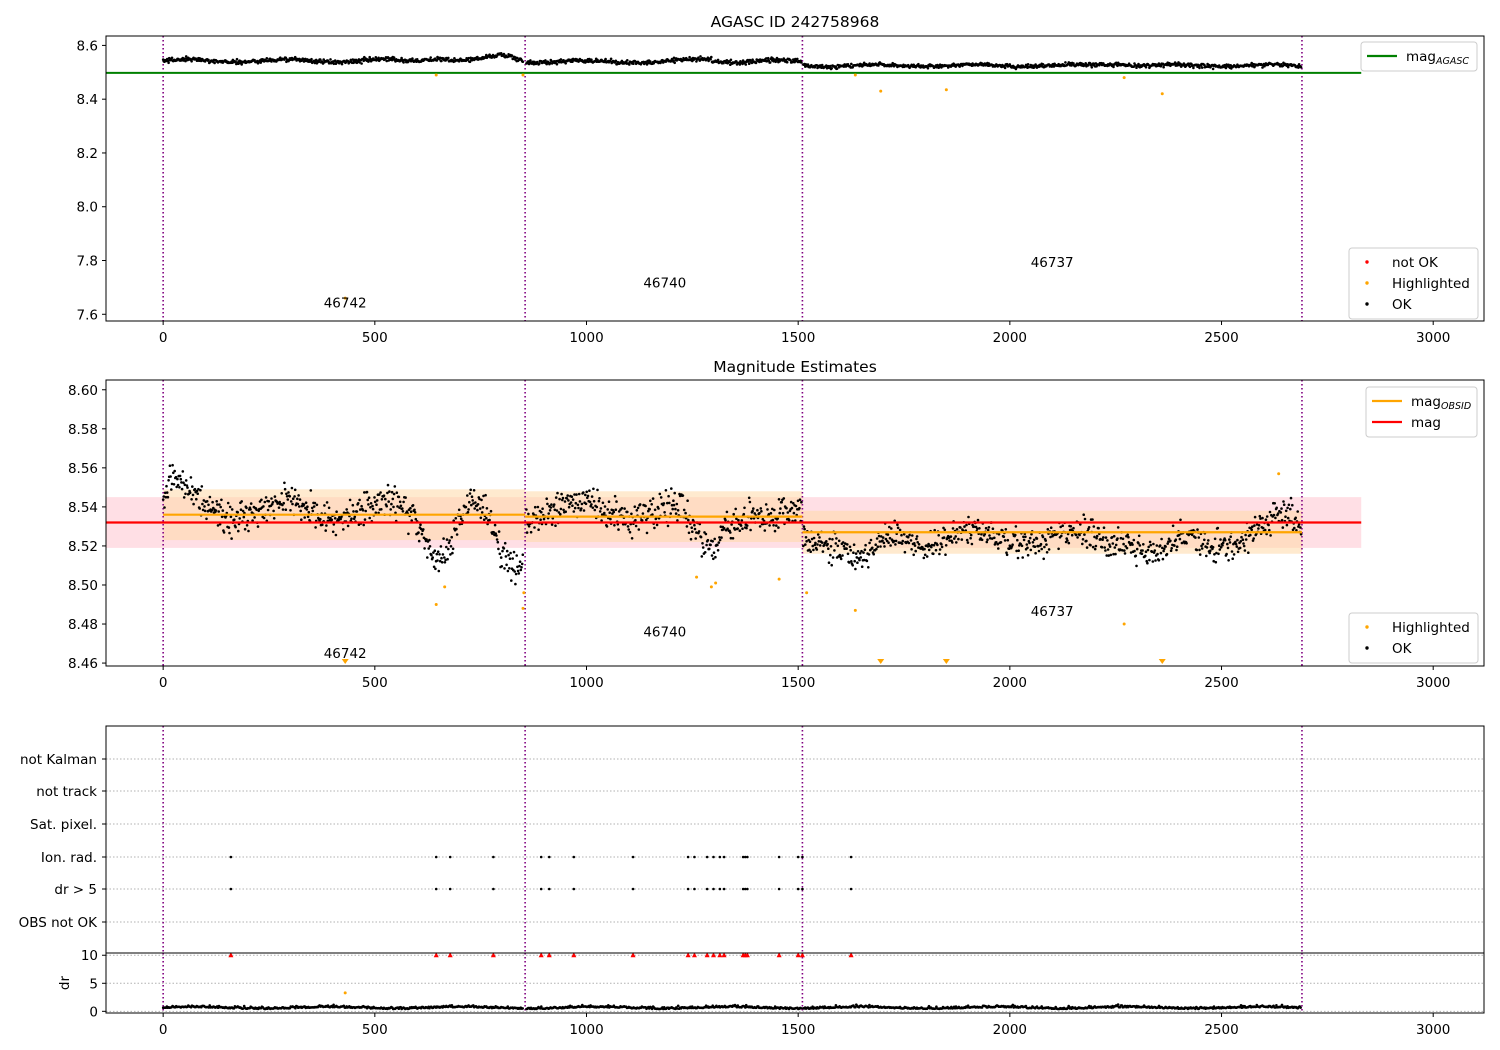 The image size is (1500, 1050). Describe the element at coordinates (93, 984) in the screenshot. I see `dr-y-tick-label: 5` at that location.